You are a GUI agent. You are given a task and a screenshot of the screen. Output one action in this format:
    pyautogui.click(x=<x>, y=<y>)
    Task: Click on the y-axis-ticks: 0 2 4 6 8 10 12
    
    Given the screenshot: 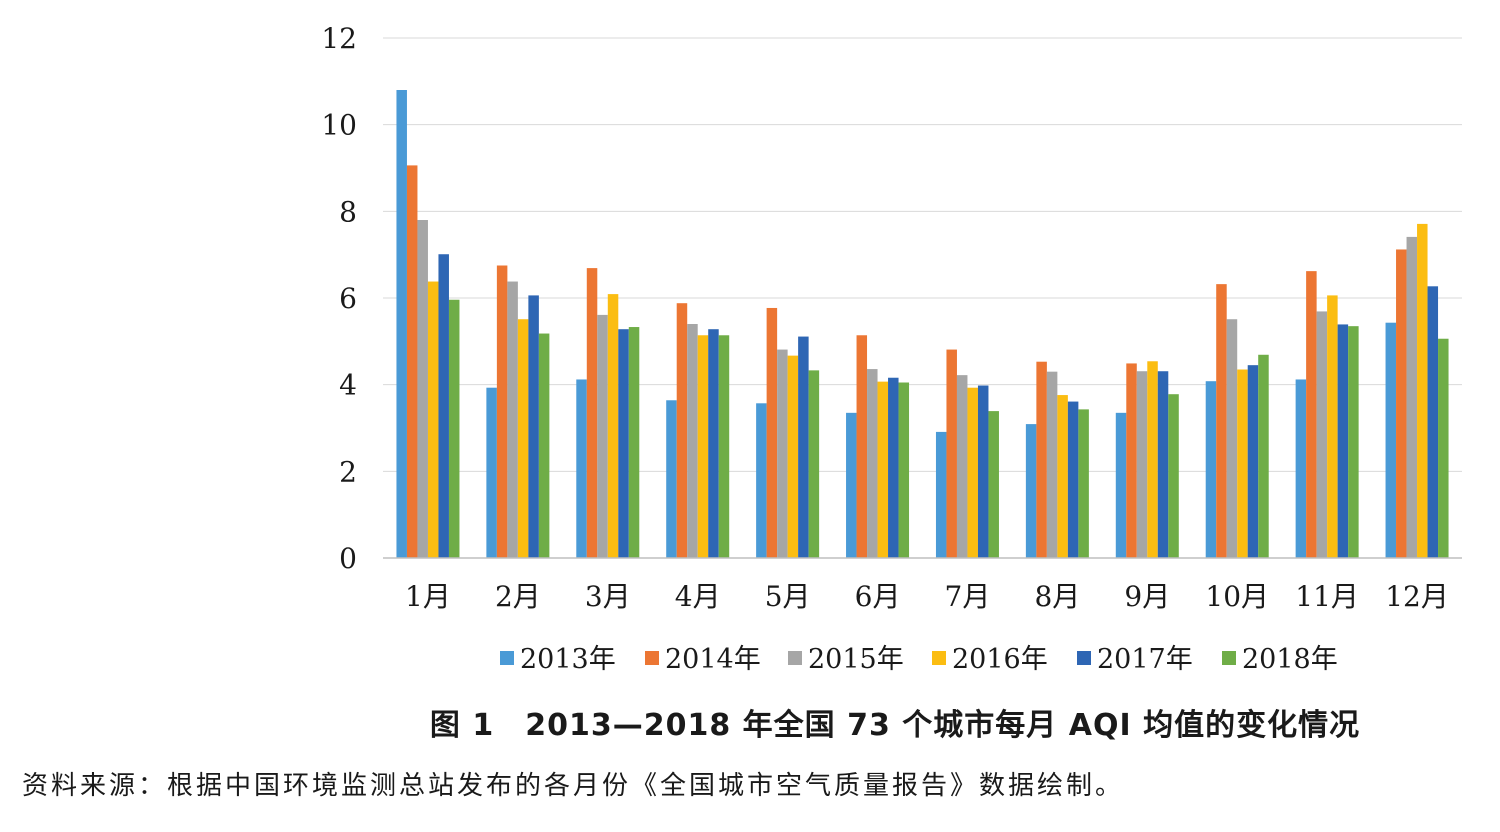 What is the action you would take?
    pyautogui.click(x=339, y=298)
    